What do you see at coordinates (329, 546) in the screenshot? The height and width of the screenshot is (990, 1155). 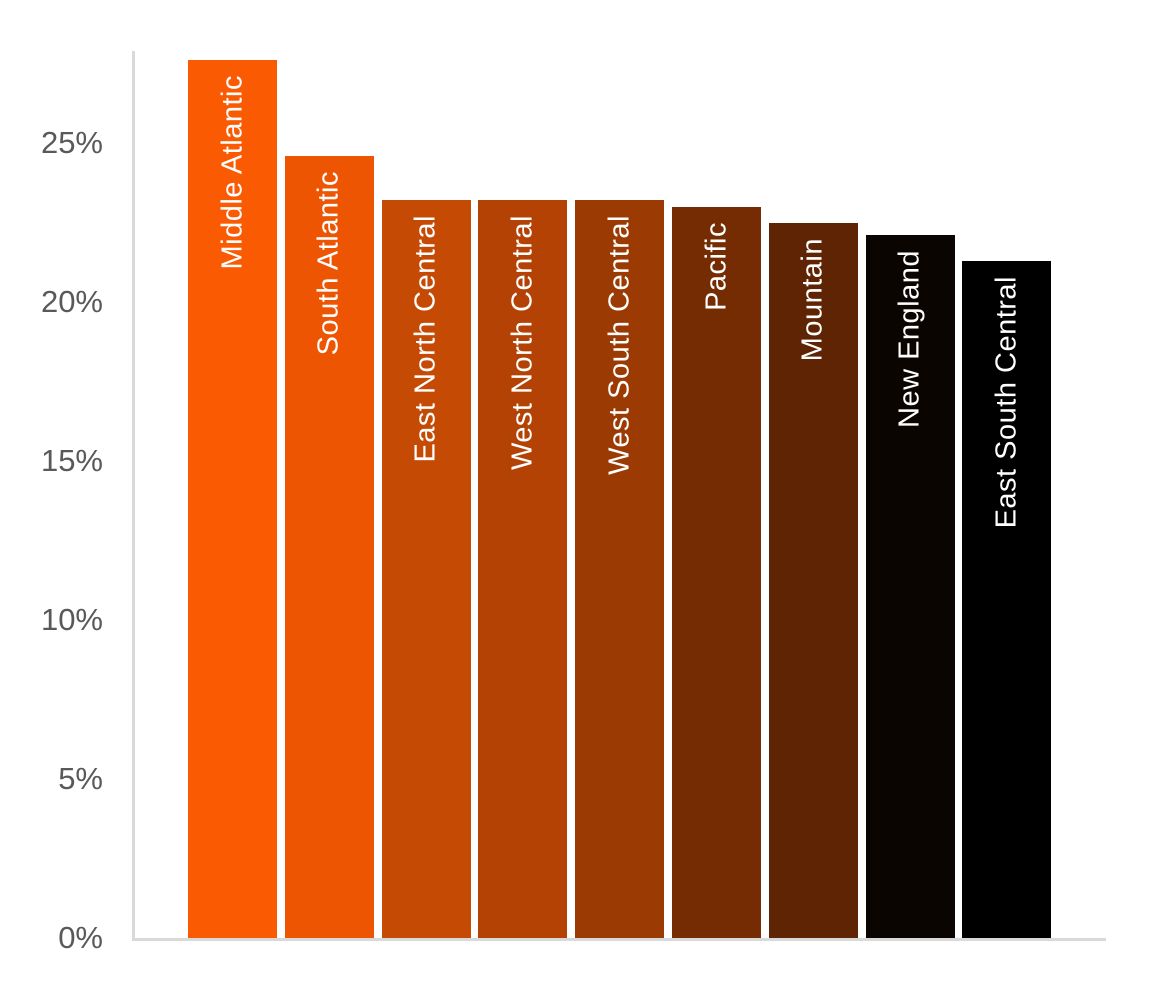 I see `bar-south-atlantic: South Atlantic` at bounding box center [329, 546].